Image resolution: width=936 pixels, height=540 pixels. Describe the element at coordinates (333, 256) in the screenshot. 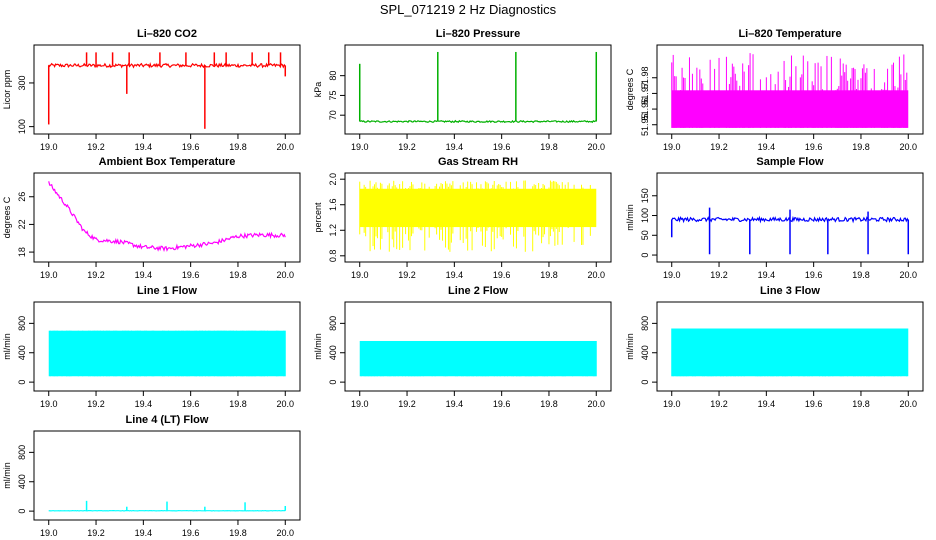

I see `y-tick-label: 0.8` at that location.